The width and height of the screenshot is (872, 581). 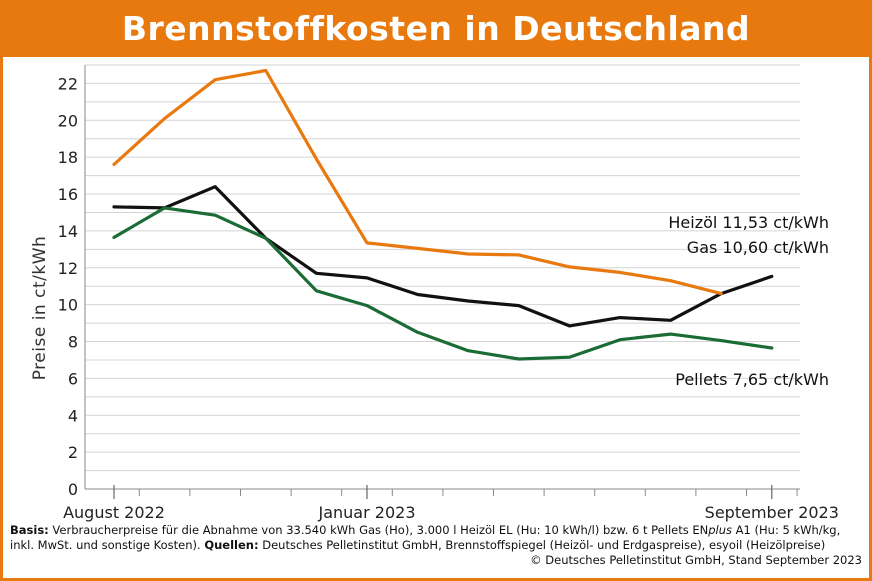 I want to click on footer-line2-text: inkl. MwSt. und sonstige Kosten)., so click(x=107, y=545).